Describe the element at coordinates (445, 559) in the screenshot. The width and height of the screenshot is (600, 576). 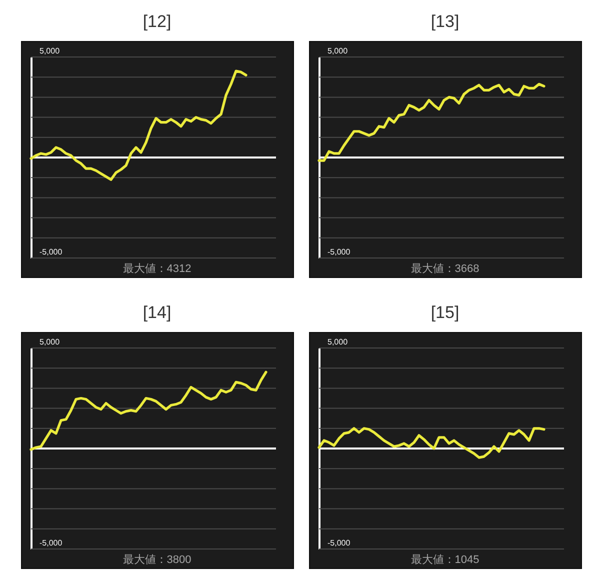
I see `text: 最大値：1045` at that location.